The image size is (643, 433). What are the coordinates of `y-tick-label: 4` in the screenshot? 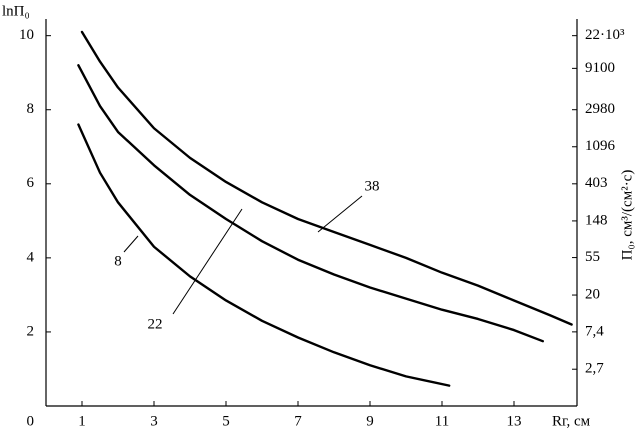 It's located at (31, 257).